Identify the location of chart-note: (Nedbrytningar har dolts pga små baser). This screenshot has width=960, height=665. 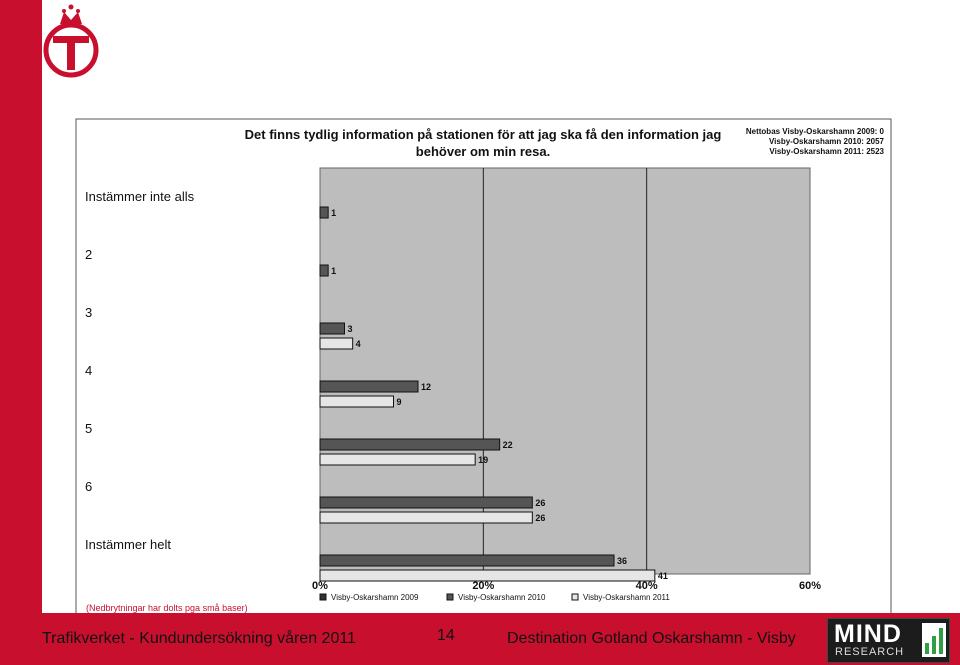
(167, 608).